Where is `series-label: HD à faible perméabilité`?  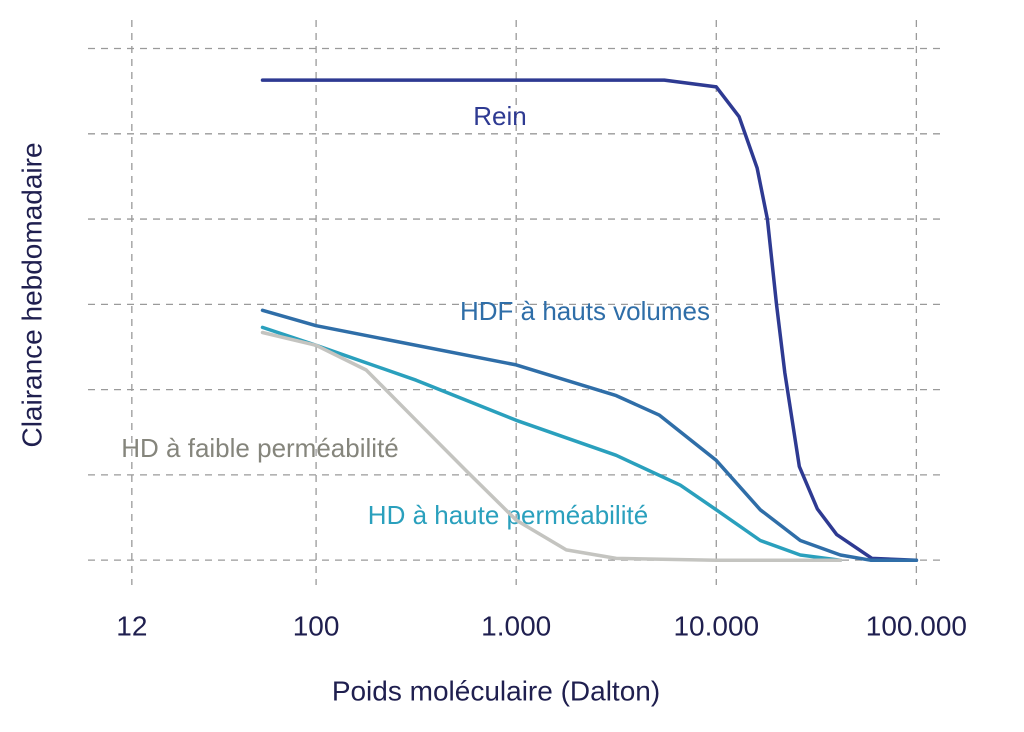
series-label: HD à faible perméabilité is located at coordinates (259, 448).